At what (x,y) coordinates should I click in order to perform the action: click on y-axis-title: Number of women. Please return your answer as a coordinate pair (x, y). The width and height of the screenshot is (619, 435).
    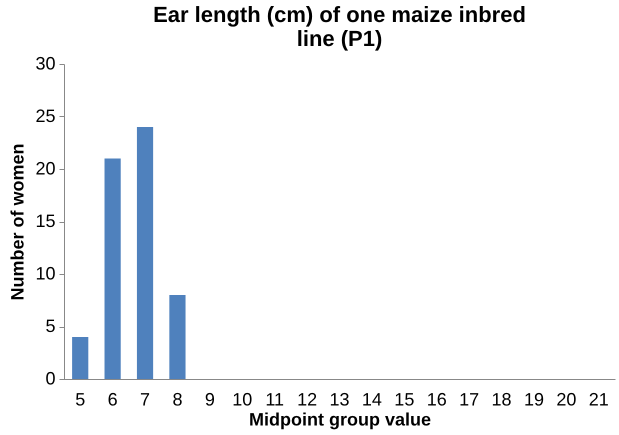
    Looking at the image, I should click on (17, 222).